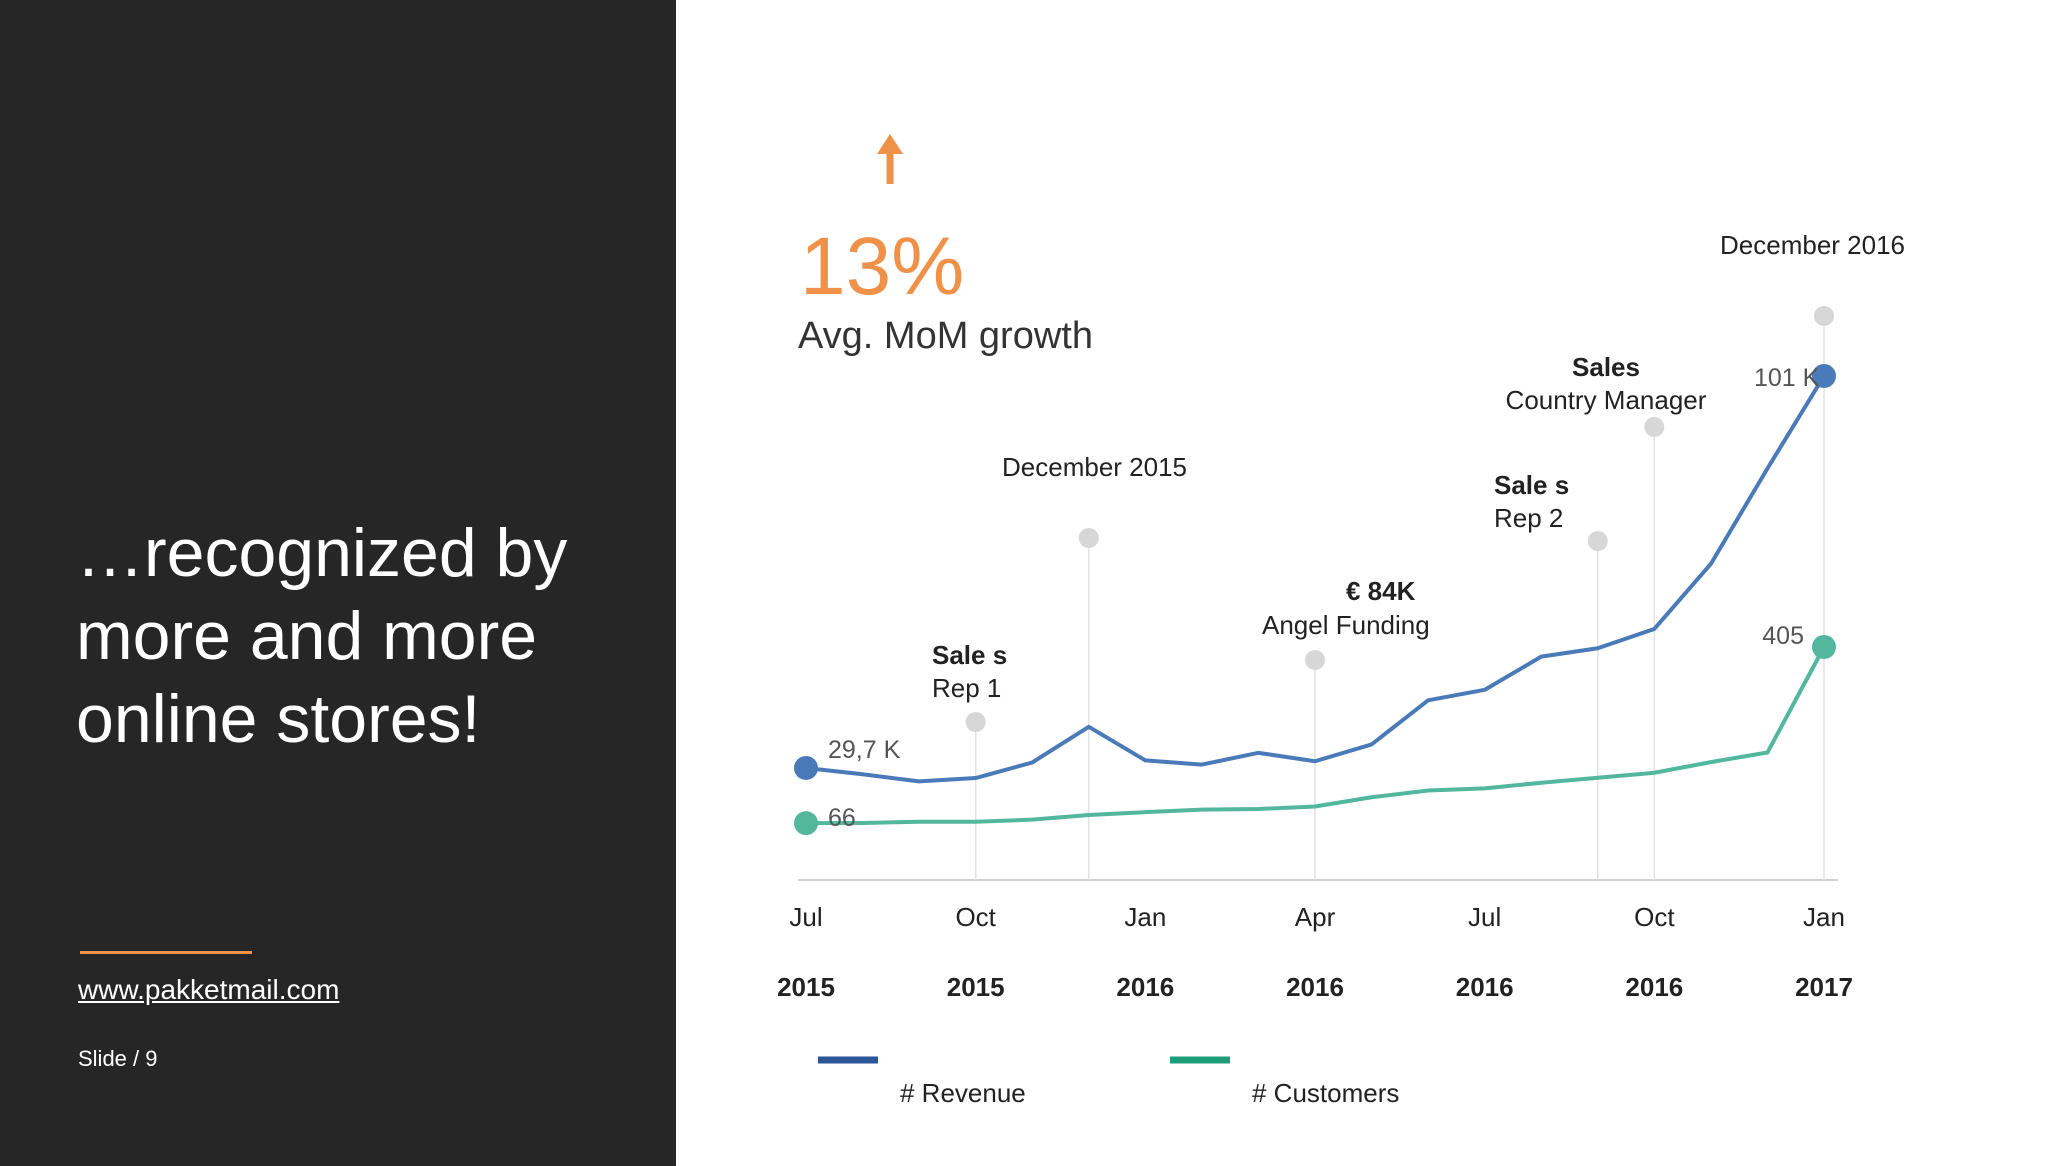 This screenshot has height=1166, width=2048. Describe the element at coordinates (1381, 591) in the screenshot. I see `annotation-bold: € 84K` at that location.